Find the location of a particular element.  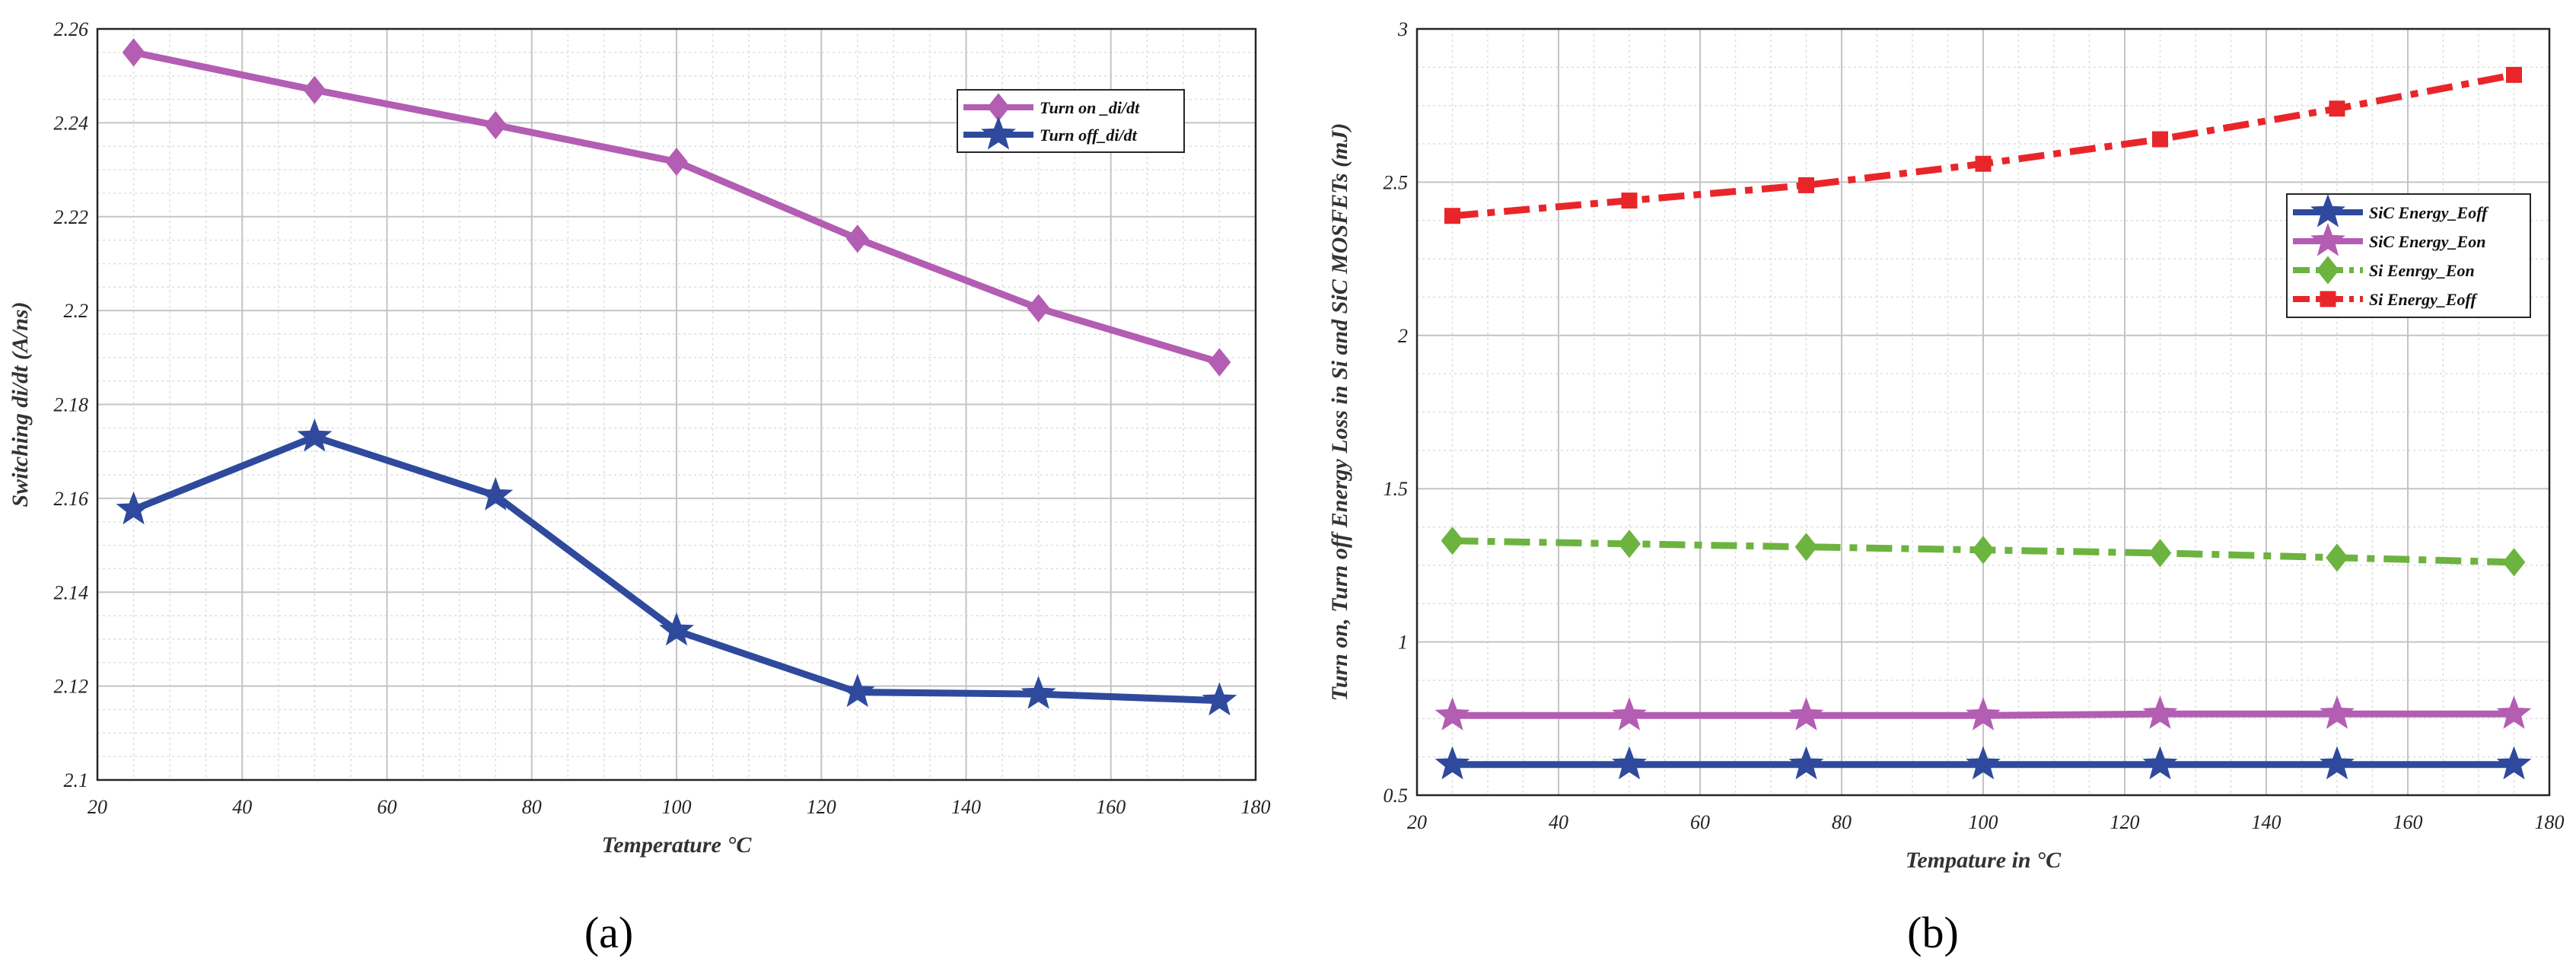

x-axis-label: Tempature in °C is located at coordinates (1984, 861).